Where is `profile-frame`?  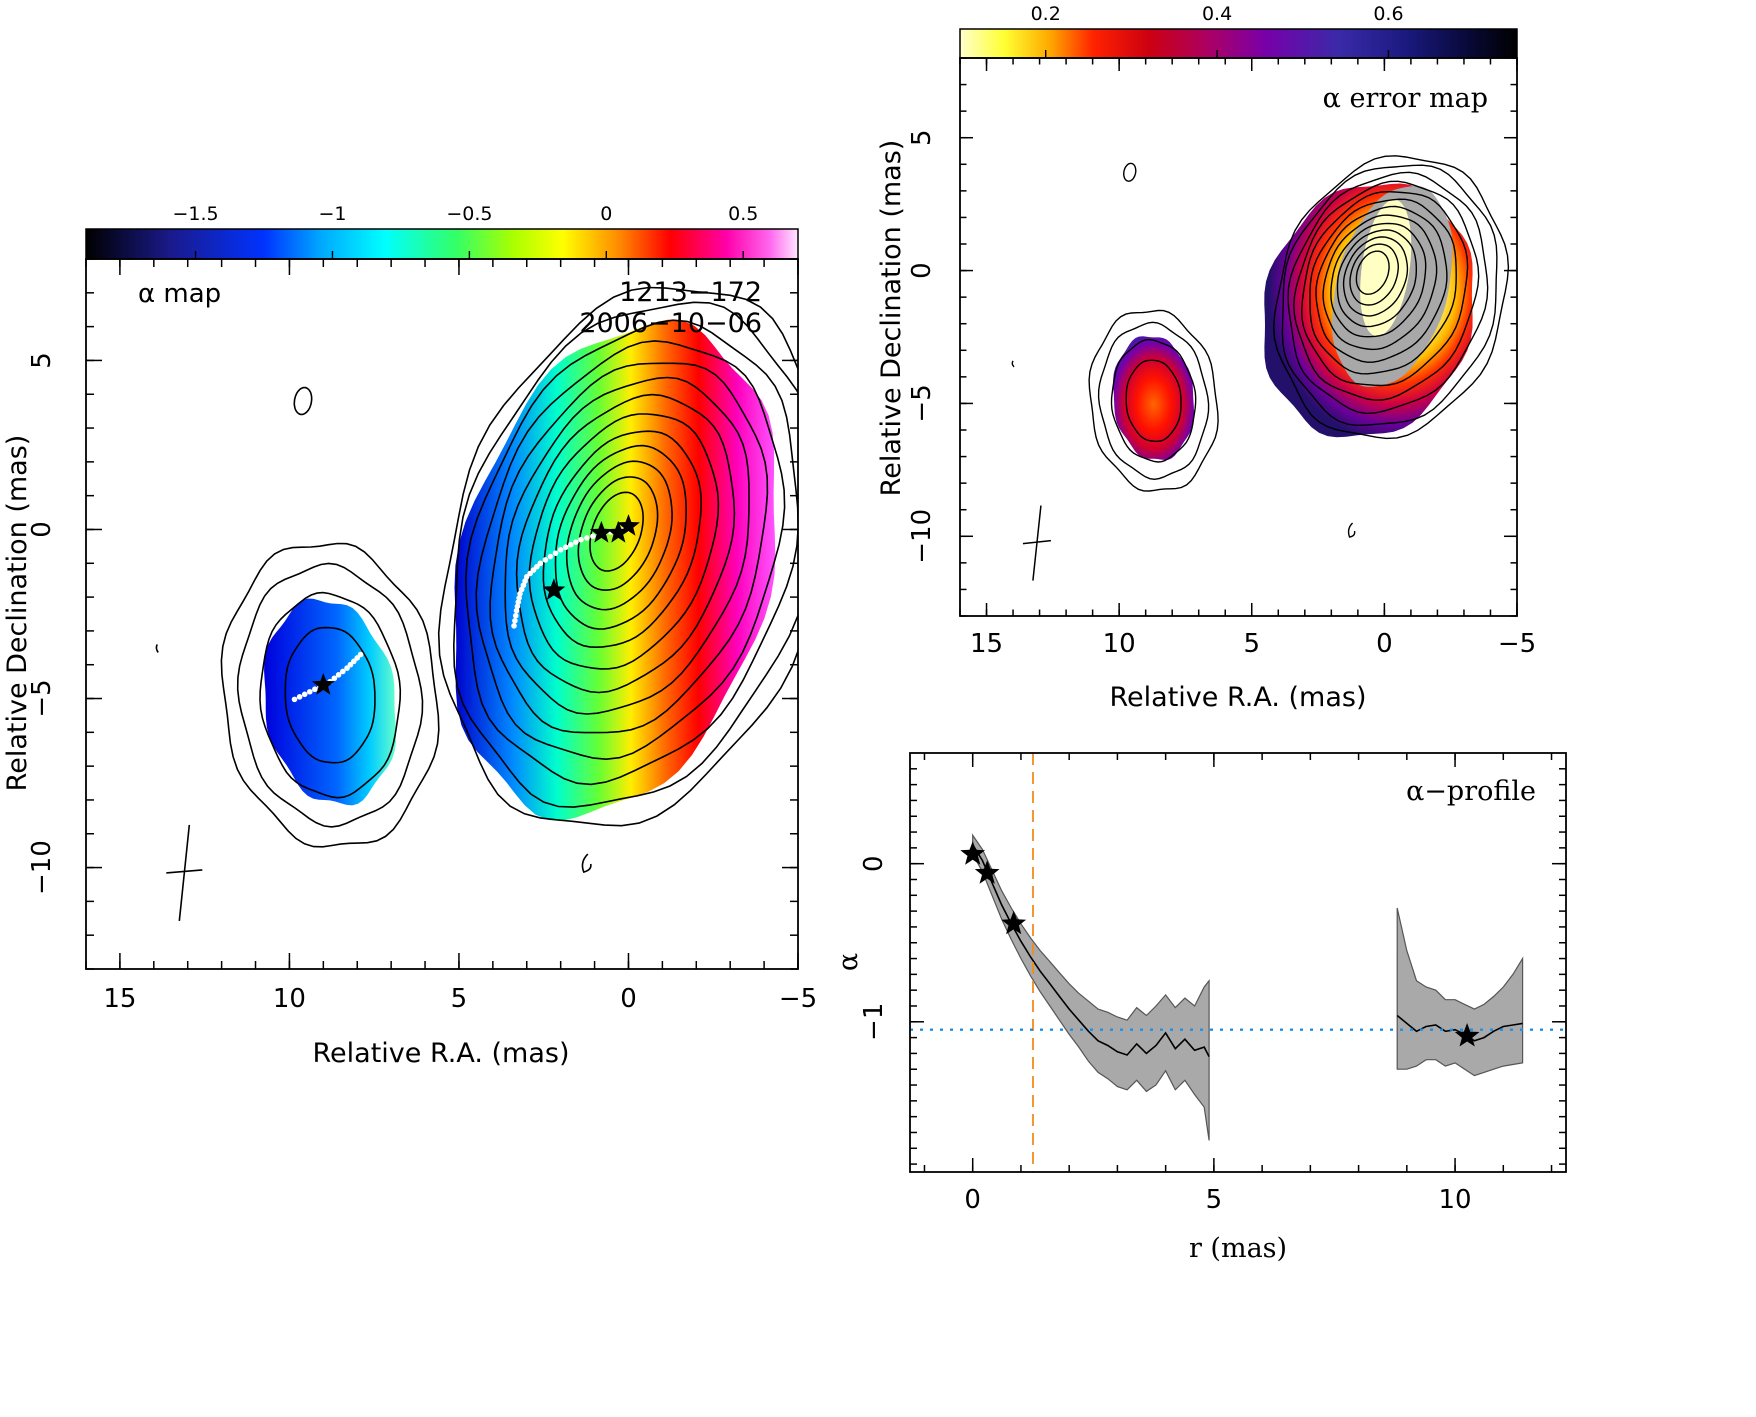
profile-frame is located at coordinates (1238, 962).